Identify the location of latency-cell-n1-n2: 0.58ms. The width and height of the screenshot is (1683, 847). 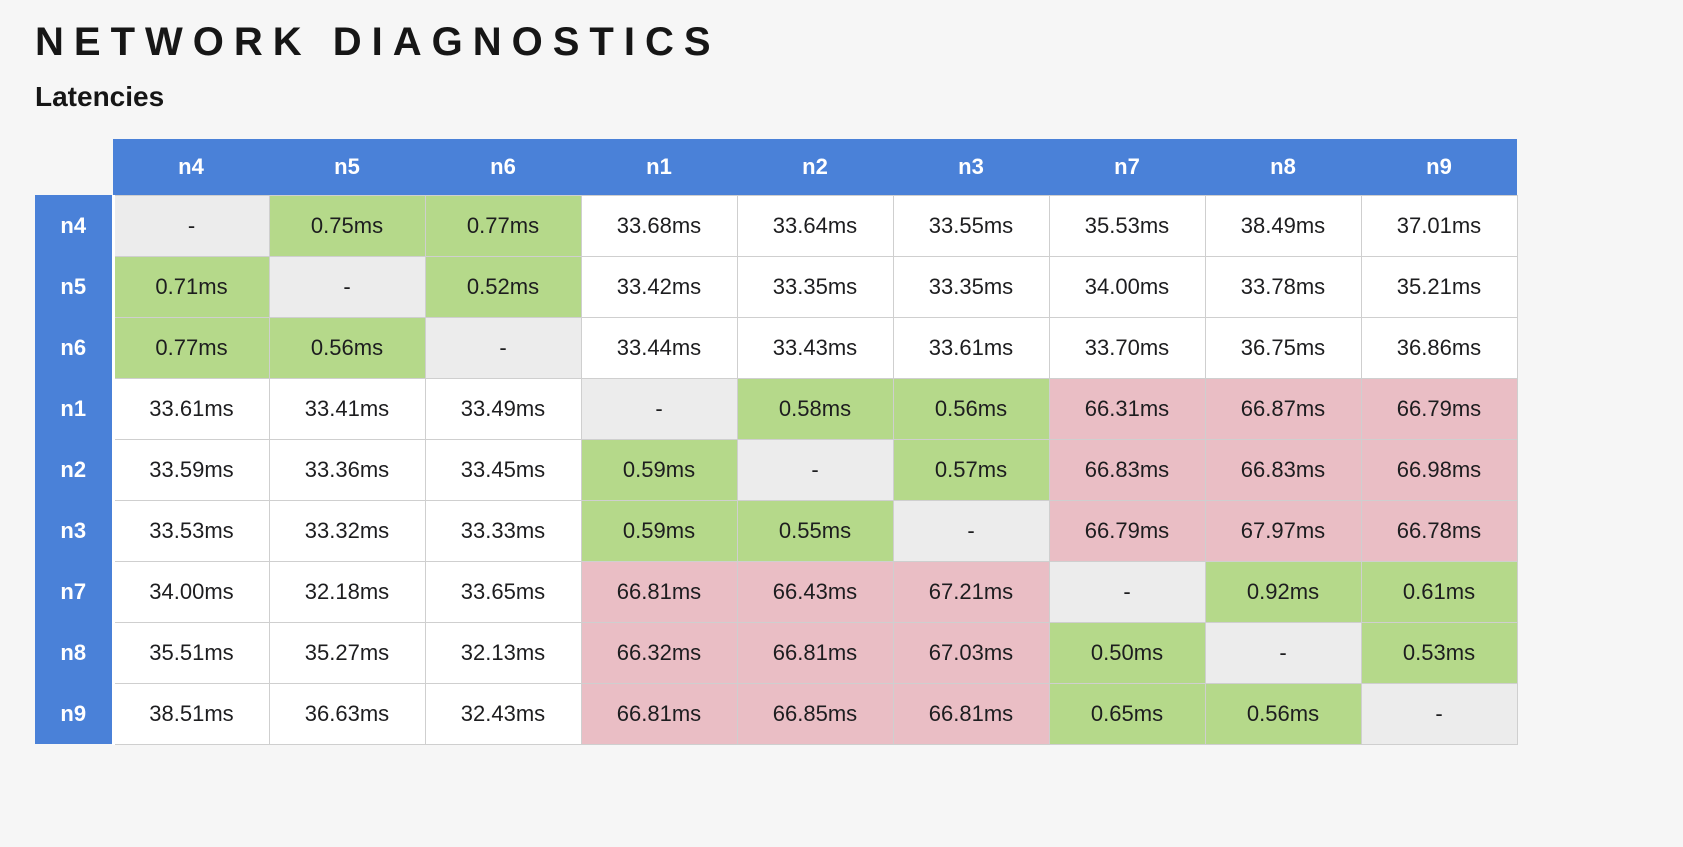
(815, 408).